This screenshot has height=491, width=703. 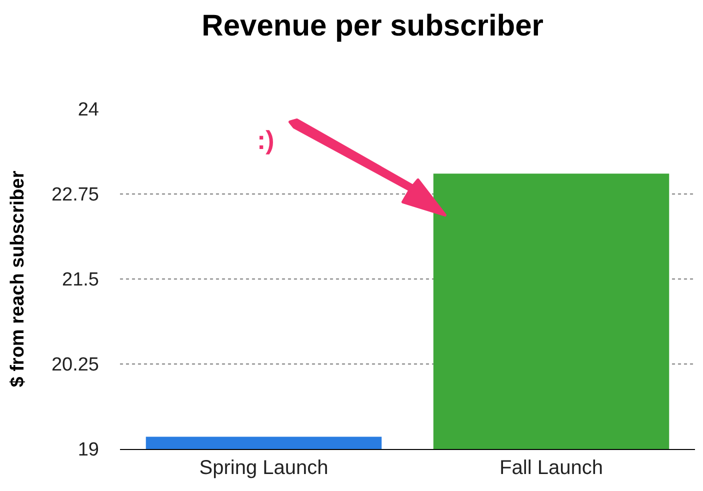 What do you see at coordinates (373, 26) in the screenshot?
I see `chart-title: Revenue per subscriber` at bounding box center [373, 26].